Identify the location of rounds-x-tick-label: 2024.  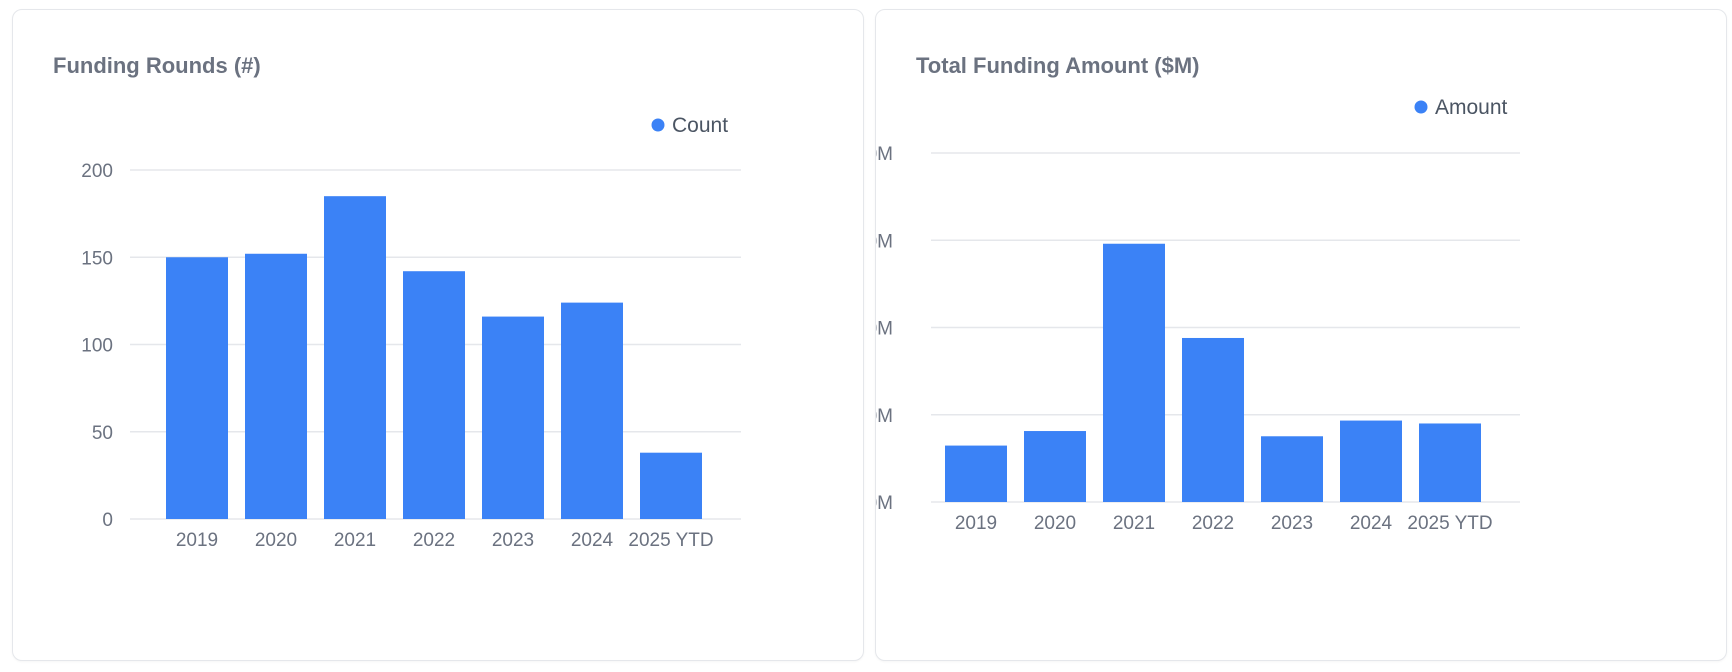
(592, 540).